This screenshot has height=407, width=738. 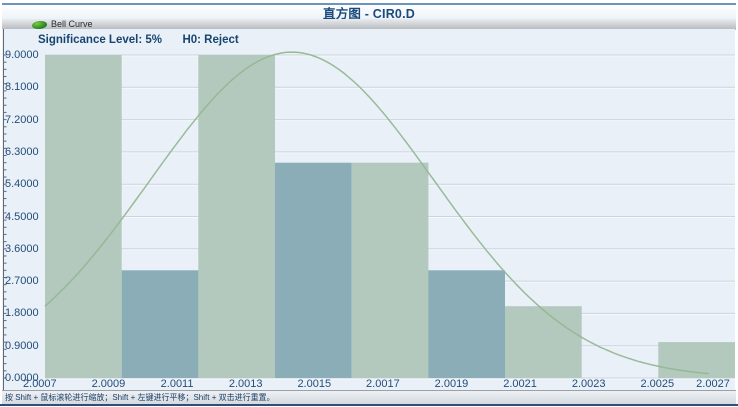 I want to click on x-axis-tick-label: 2.0015, so click(x=314, y=384).